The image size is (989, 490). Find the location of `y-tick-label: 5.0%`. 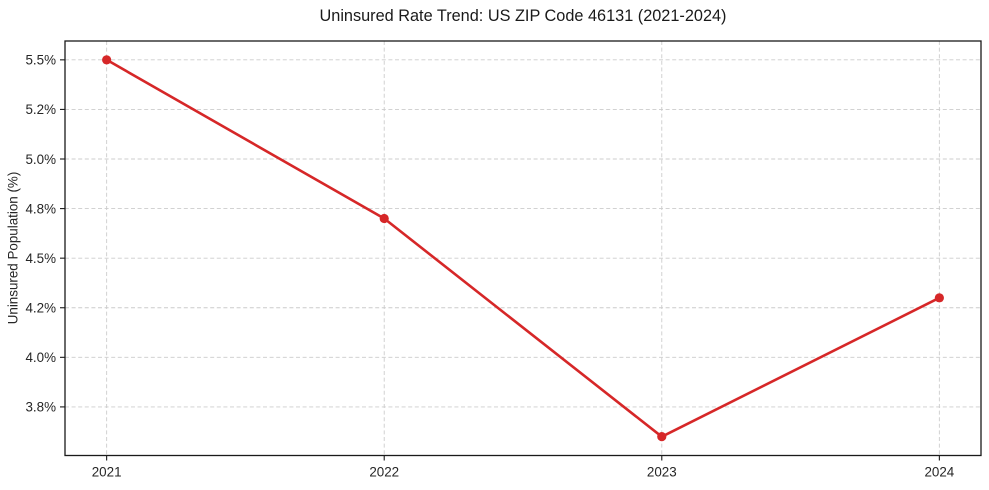

y-tick-label: 5.0% is located at coordinates (40, 159).